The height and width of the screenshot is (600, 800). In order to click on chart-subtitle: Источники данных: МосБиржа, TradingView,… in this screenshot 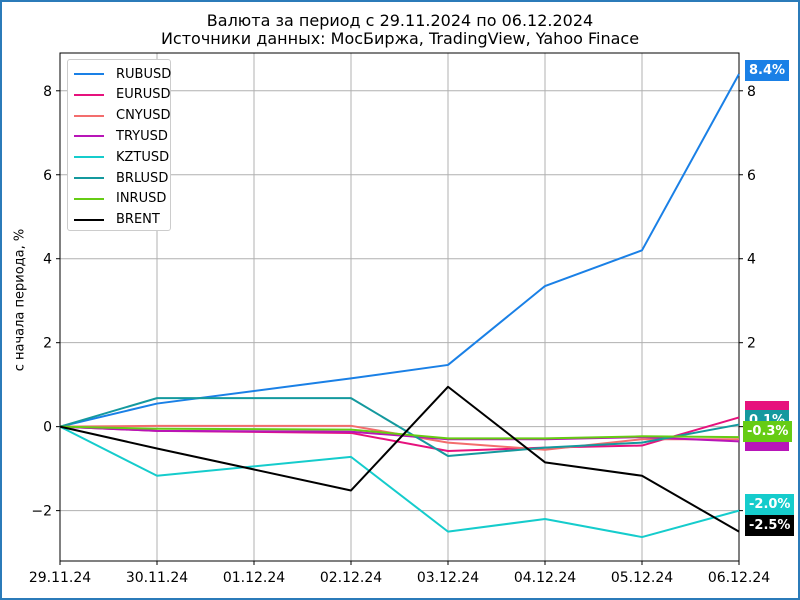, I will do `click(400, 38)`.